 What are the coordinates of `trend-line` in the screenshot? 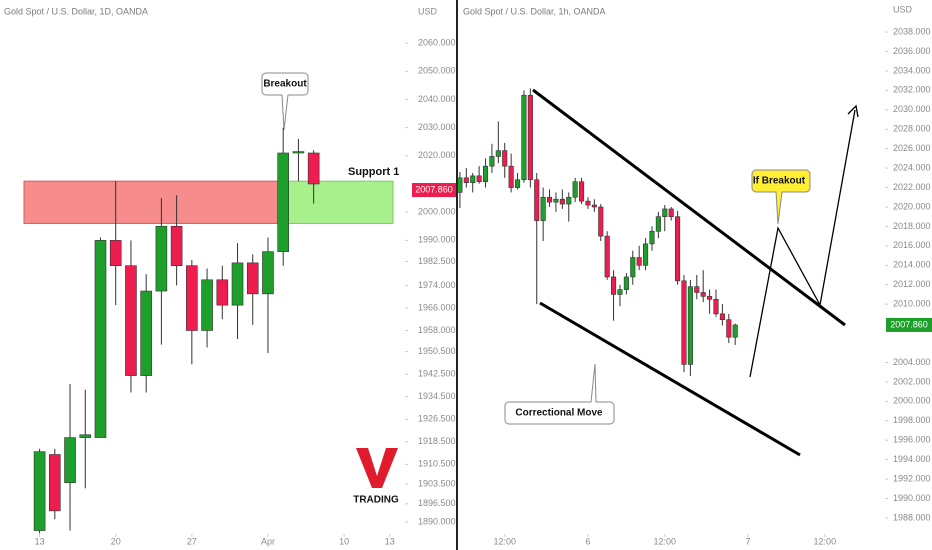 It's located at (689, 207).